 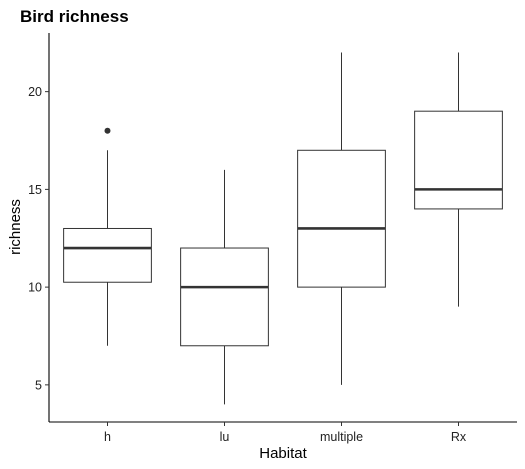 What do you see at coordinates (283, 453) in the screenshot?
I see `x-axis-title: Habitat` at bounding box center [283, 453].